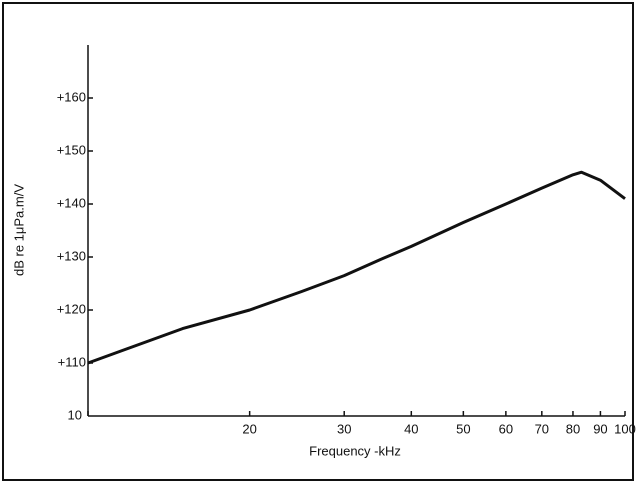 This screenshot has height=483, width=636. What do you see at coordinates (18, 230) in the screenshot?
I see `y-axis-label: dB re 1μPa.m/V` at bounding box center [18, 230].